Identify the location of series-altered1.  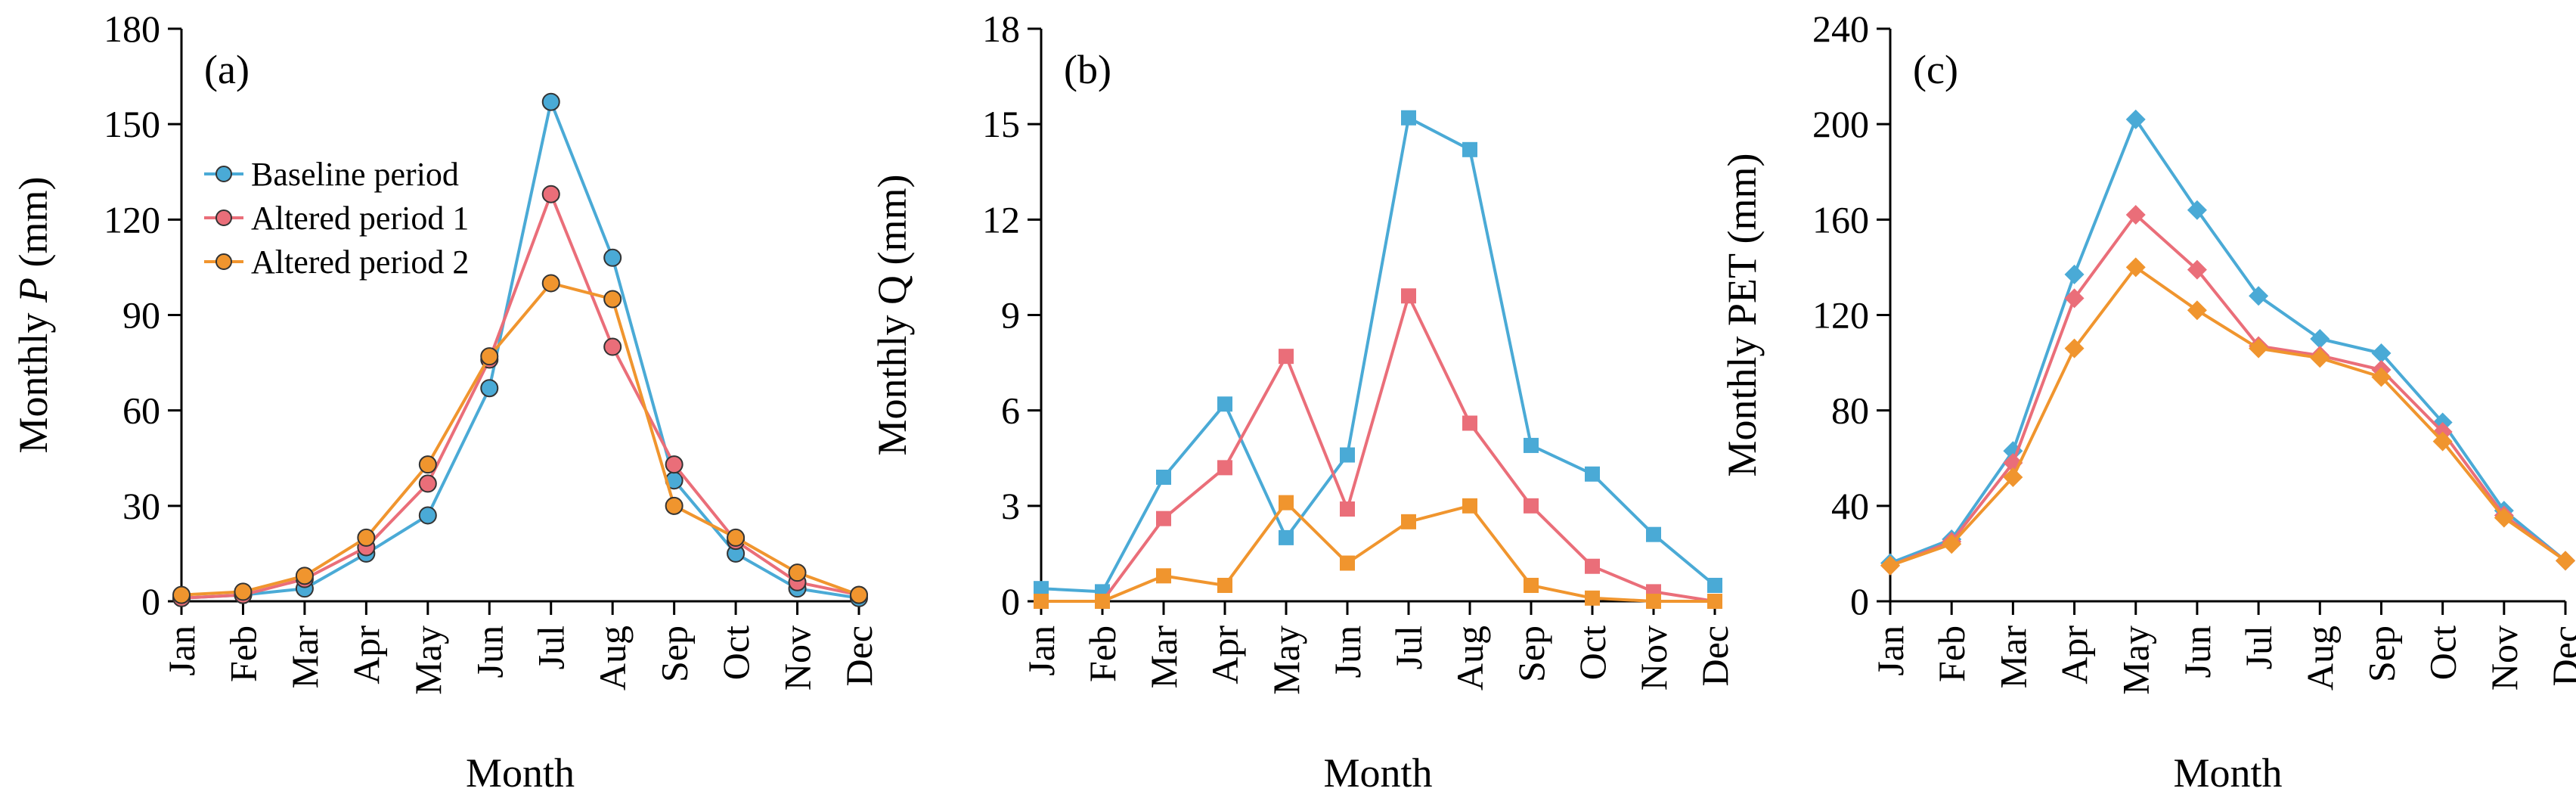
(1378, 448).